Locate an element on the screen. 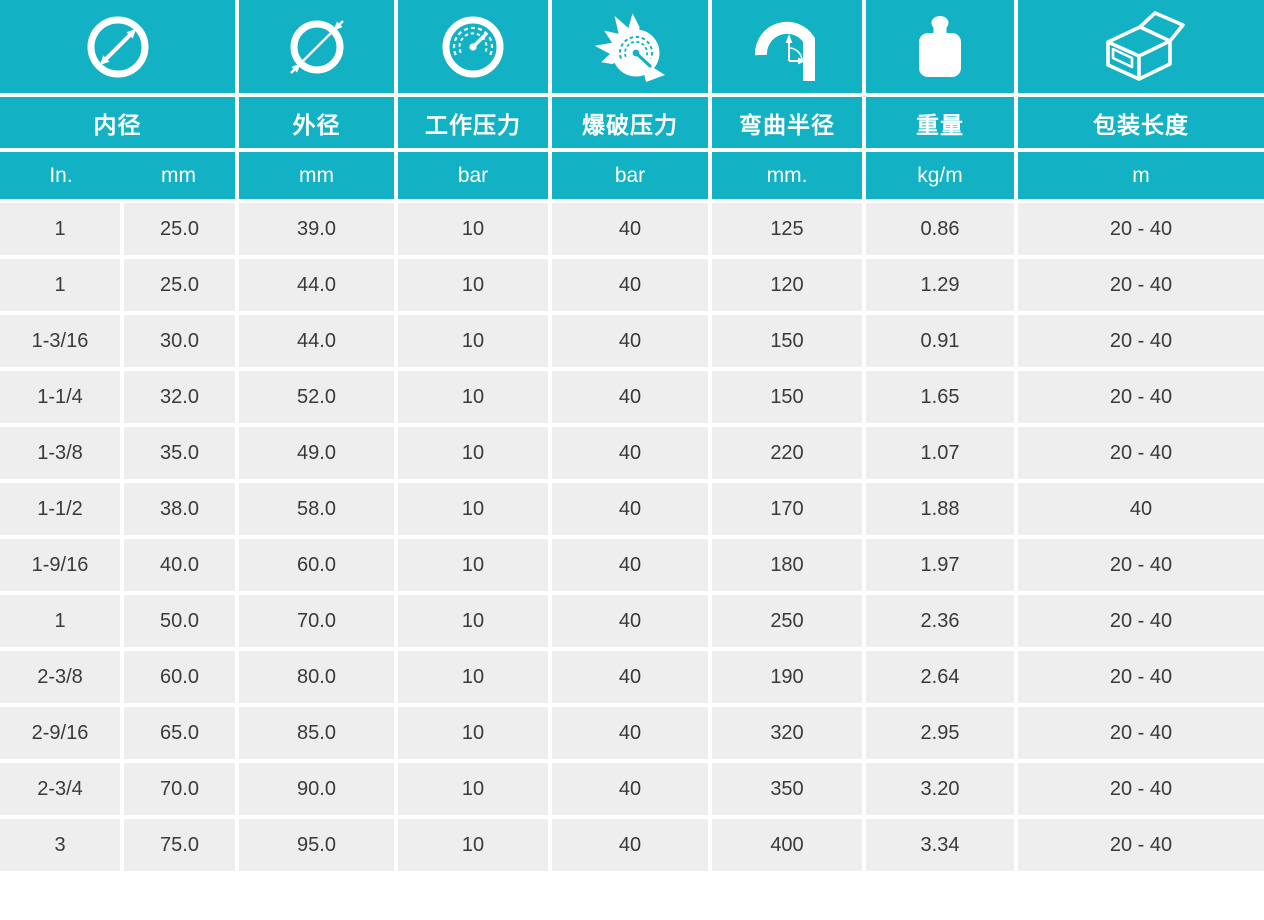 The height and width of the screenshot is (920, 1264). header-icon-cell-inner-diameter is located at coordinates (117, 46).